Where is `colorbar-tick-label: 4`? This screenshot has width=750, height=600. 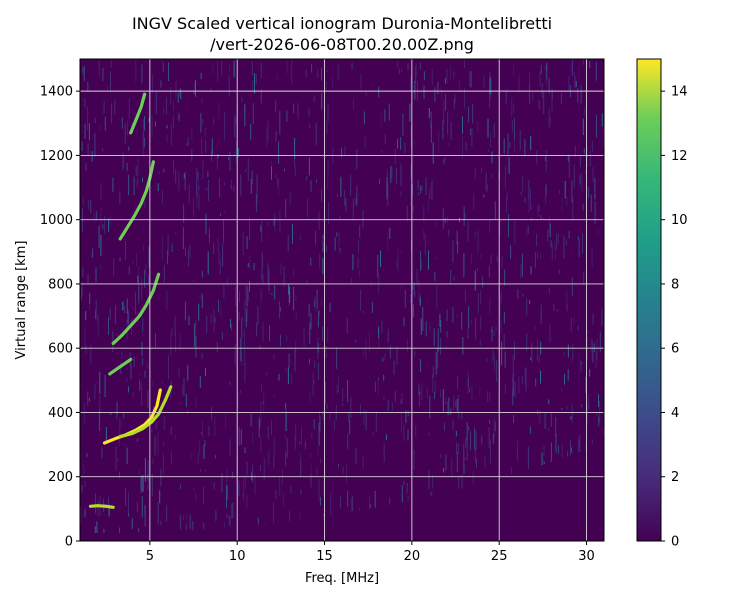 colorbar-tick-label: 4 is located at coordinates (675, 413).